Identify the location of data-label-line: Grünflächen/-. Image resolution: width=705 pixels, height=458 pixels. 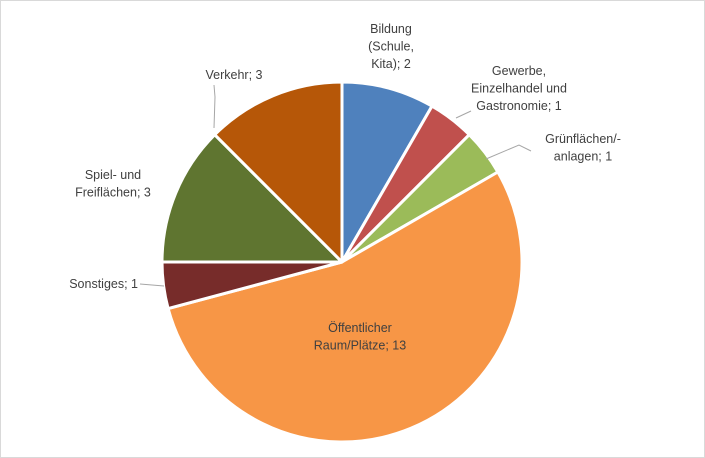
(583, 139).